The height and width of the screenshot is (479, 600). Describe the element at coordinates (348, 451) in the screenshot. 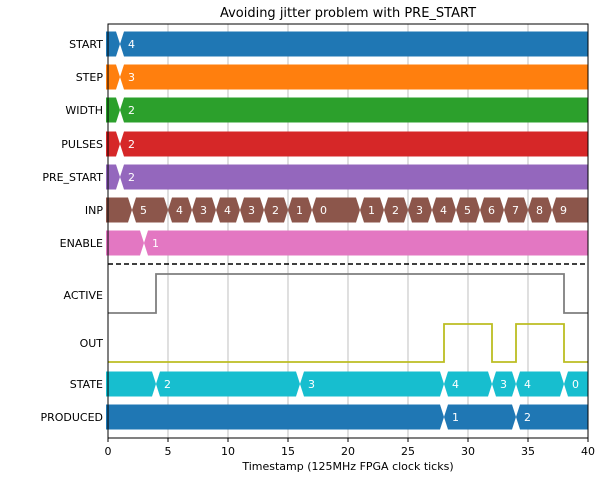

I see `x-tick-label: 20` at that location.